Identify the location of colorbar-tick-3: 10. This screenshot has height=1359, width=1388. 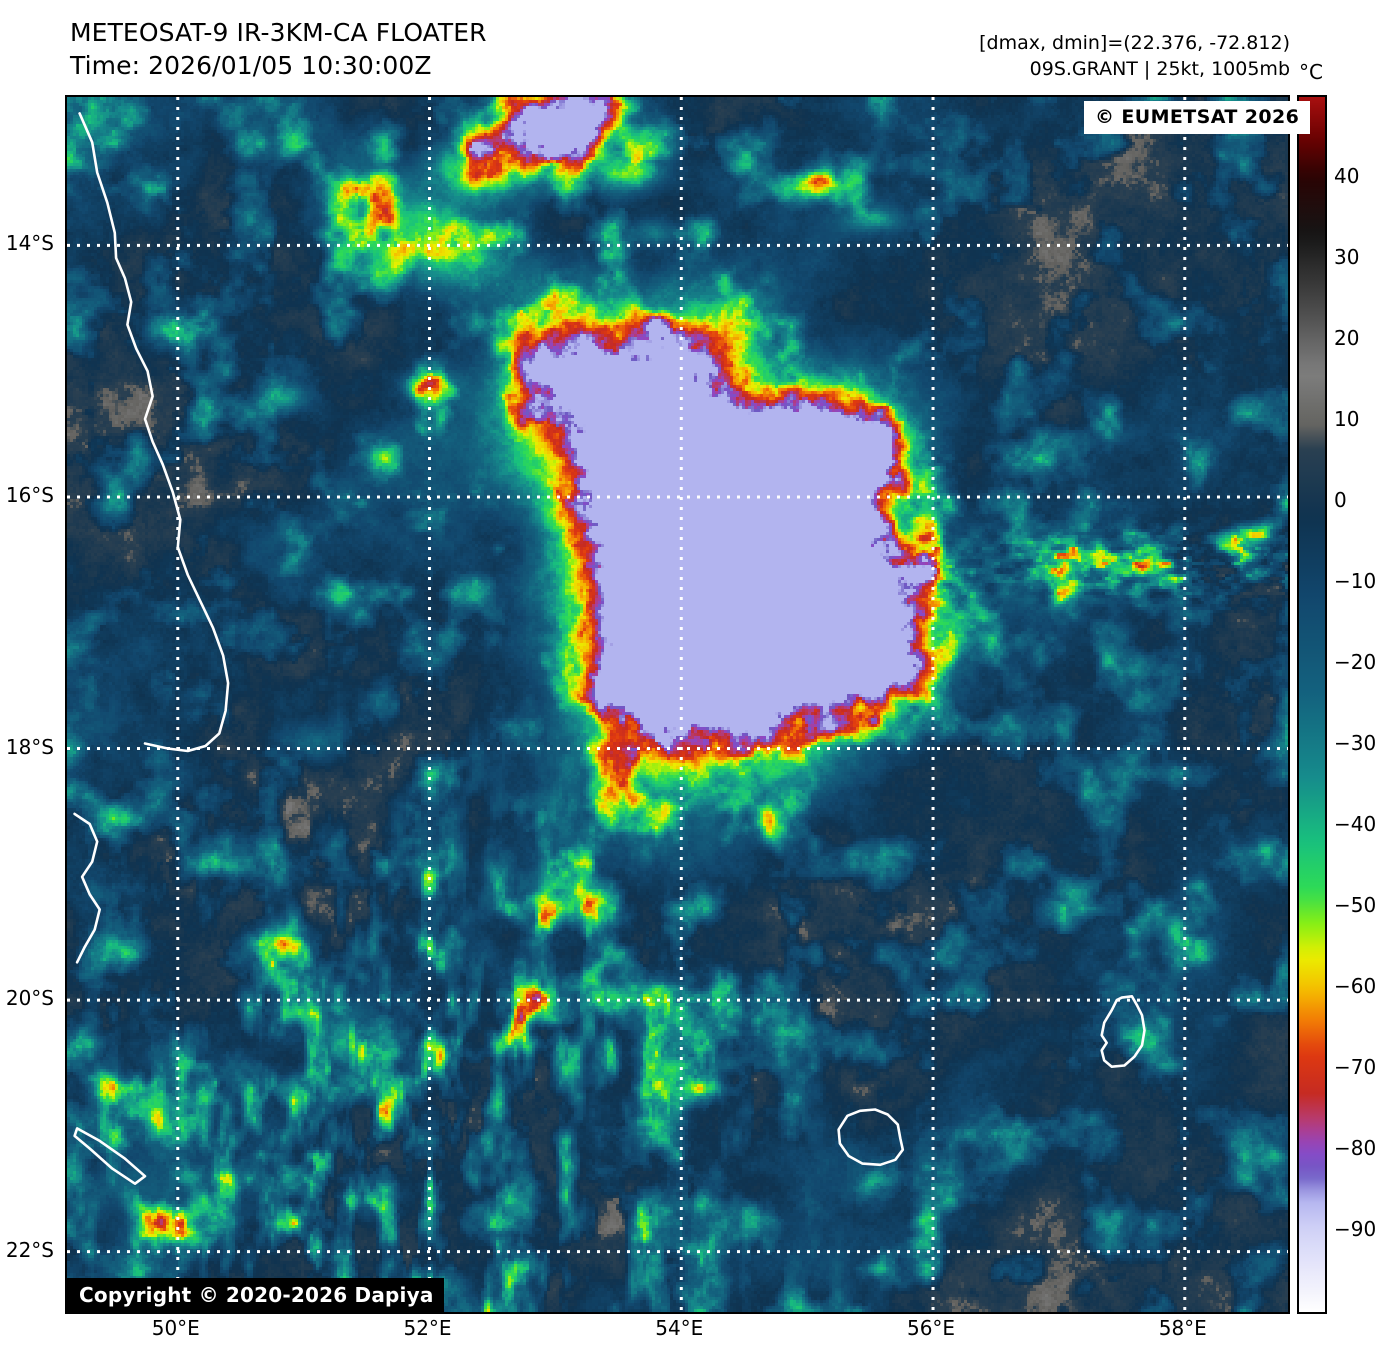
(1347, 419).